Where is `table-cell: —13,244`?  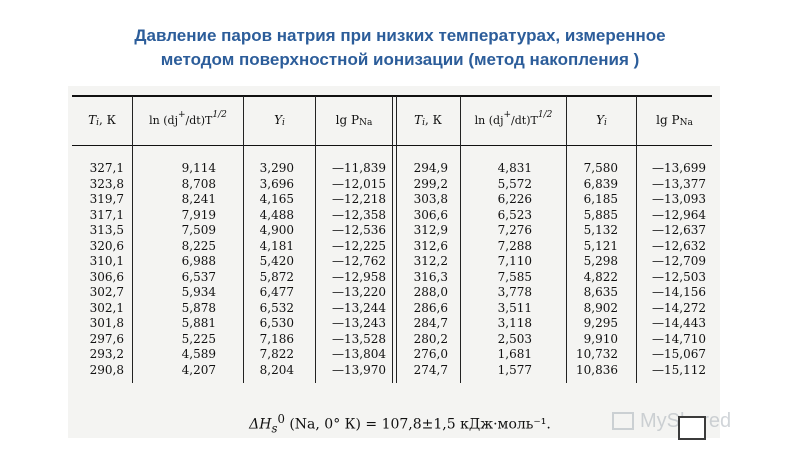 table-cell: —13,244 is located at coordinates (359, 307).